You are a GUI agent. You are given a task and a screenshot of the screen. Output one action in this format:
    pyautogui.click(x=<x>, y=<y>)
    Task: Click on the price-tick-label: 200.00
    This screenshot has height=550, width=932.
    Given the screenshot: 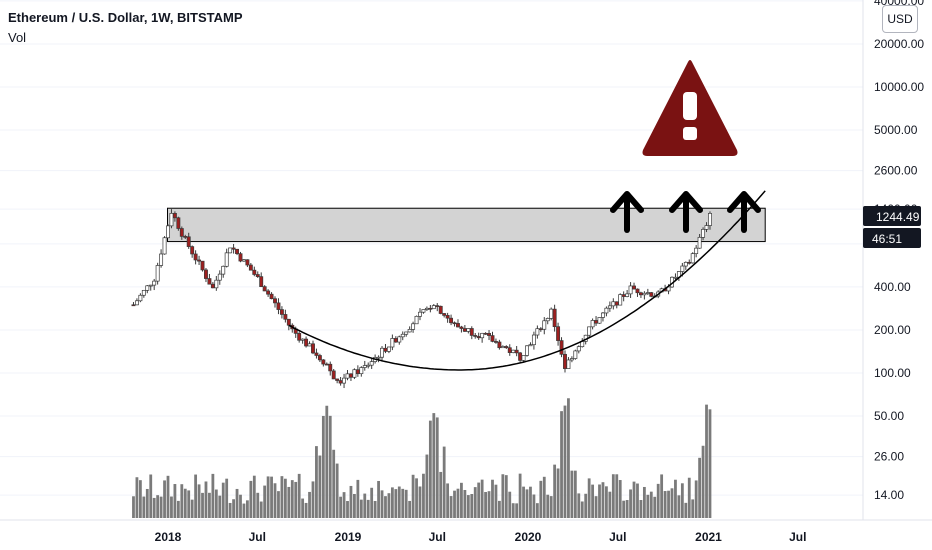 What is the action you would take?
    pyautogui.click(x=892, y=330)
    